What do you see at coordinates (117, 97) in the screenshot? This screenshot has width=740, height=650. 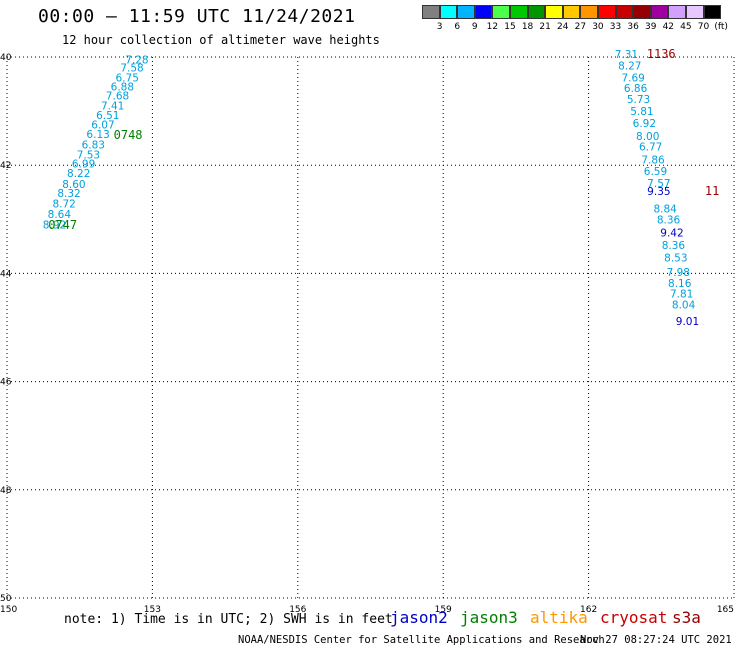 I see `wave-height-value: 7.68` at bounding box center [117, 97].